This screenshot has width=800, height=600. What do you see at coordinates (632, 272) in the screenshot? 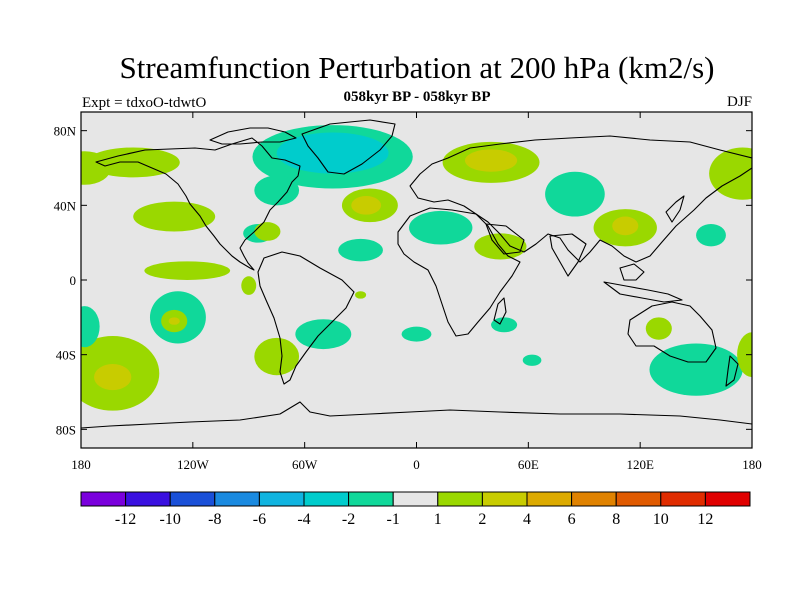
I see `coastline-borneo` at bounding box center [632, 272].